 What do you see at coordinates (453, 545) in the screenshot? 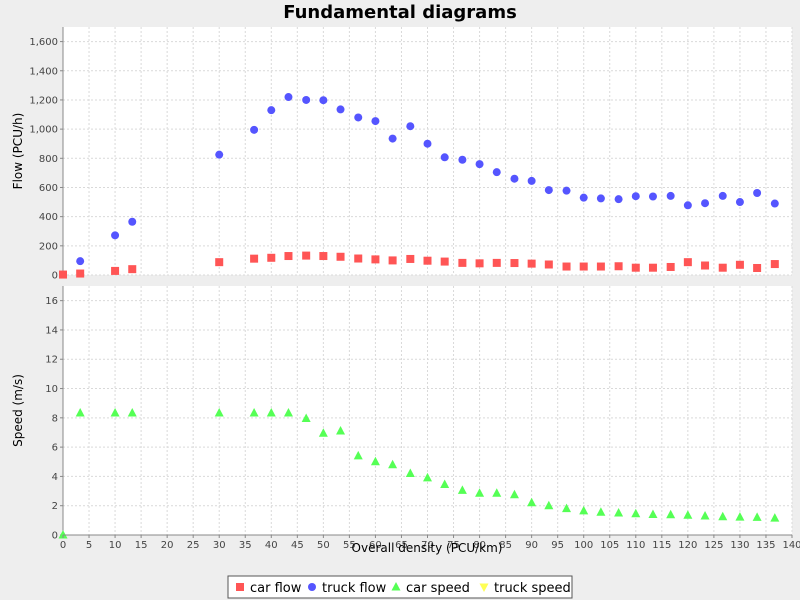
I see `x-tick-label: 75` at bounding box center [453, 545].